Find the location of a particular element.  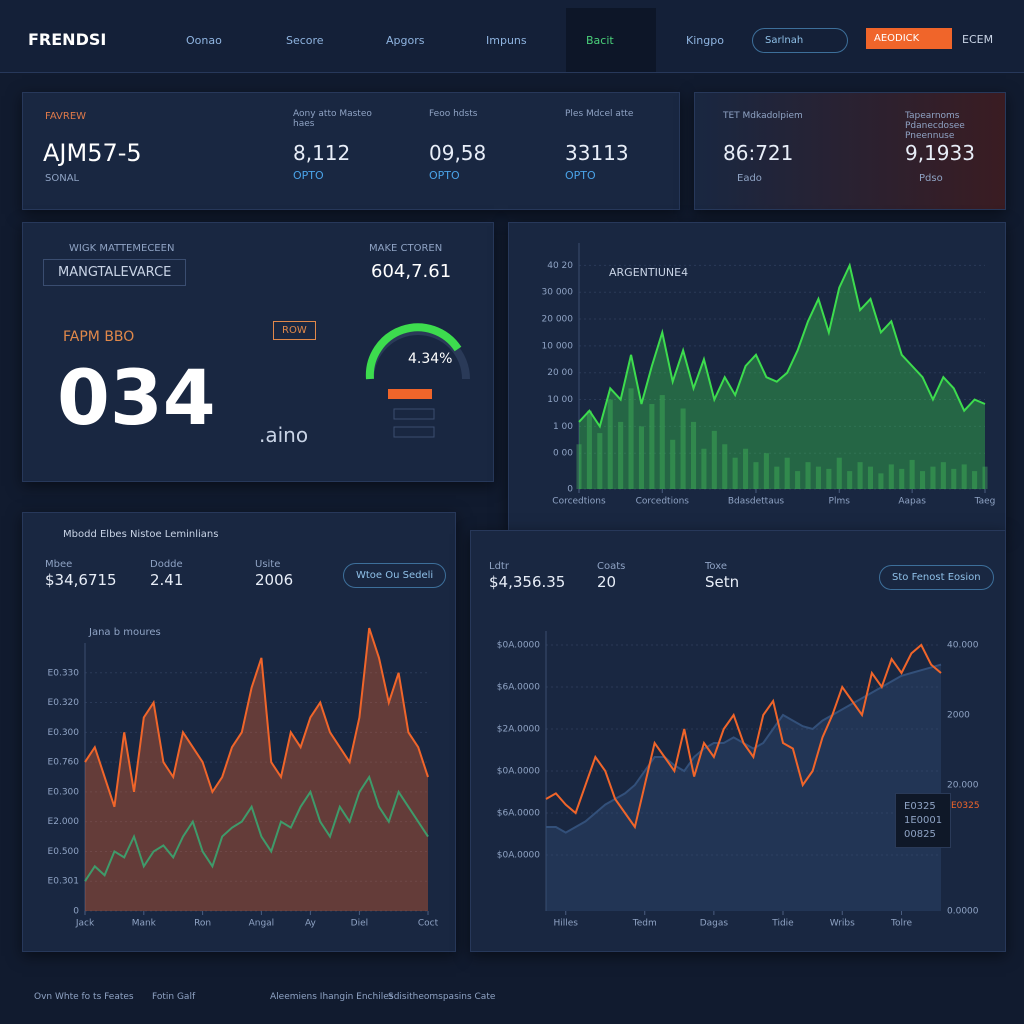

y2-tick-label: 2000 is located at coordinates (958, 716).